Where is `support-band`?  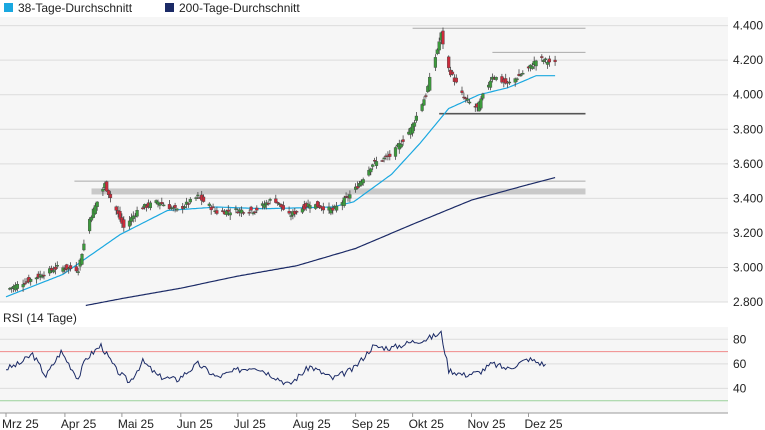 support-band is located at coordinates (338, 191).